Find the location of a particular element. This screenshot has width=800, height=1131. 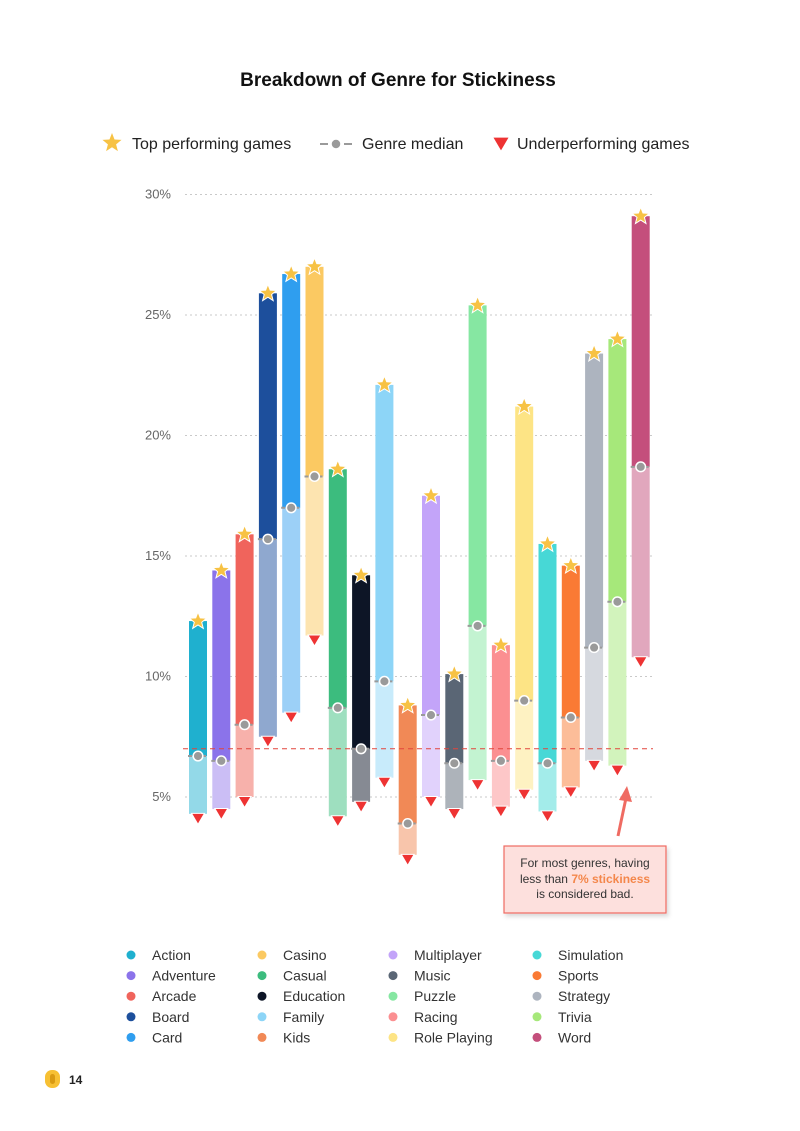

genre-dot-multiplayer is located at coordinates (393, 955).